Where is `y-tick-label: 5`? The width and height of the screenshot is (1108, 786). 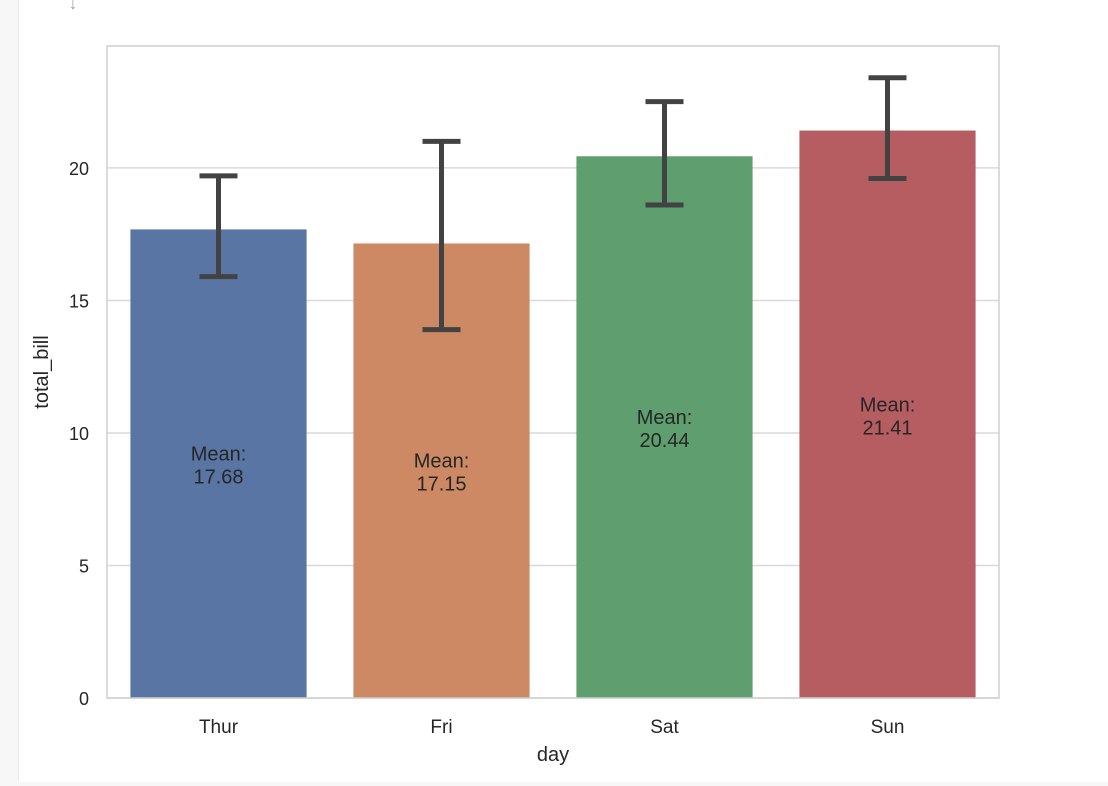 y-tick-label: 5 is located at coordinates (84, 566).